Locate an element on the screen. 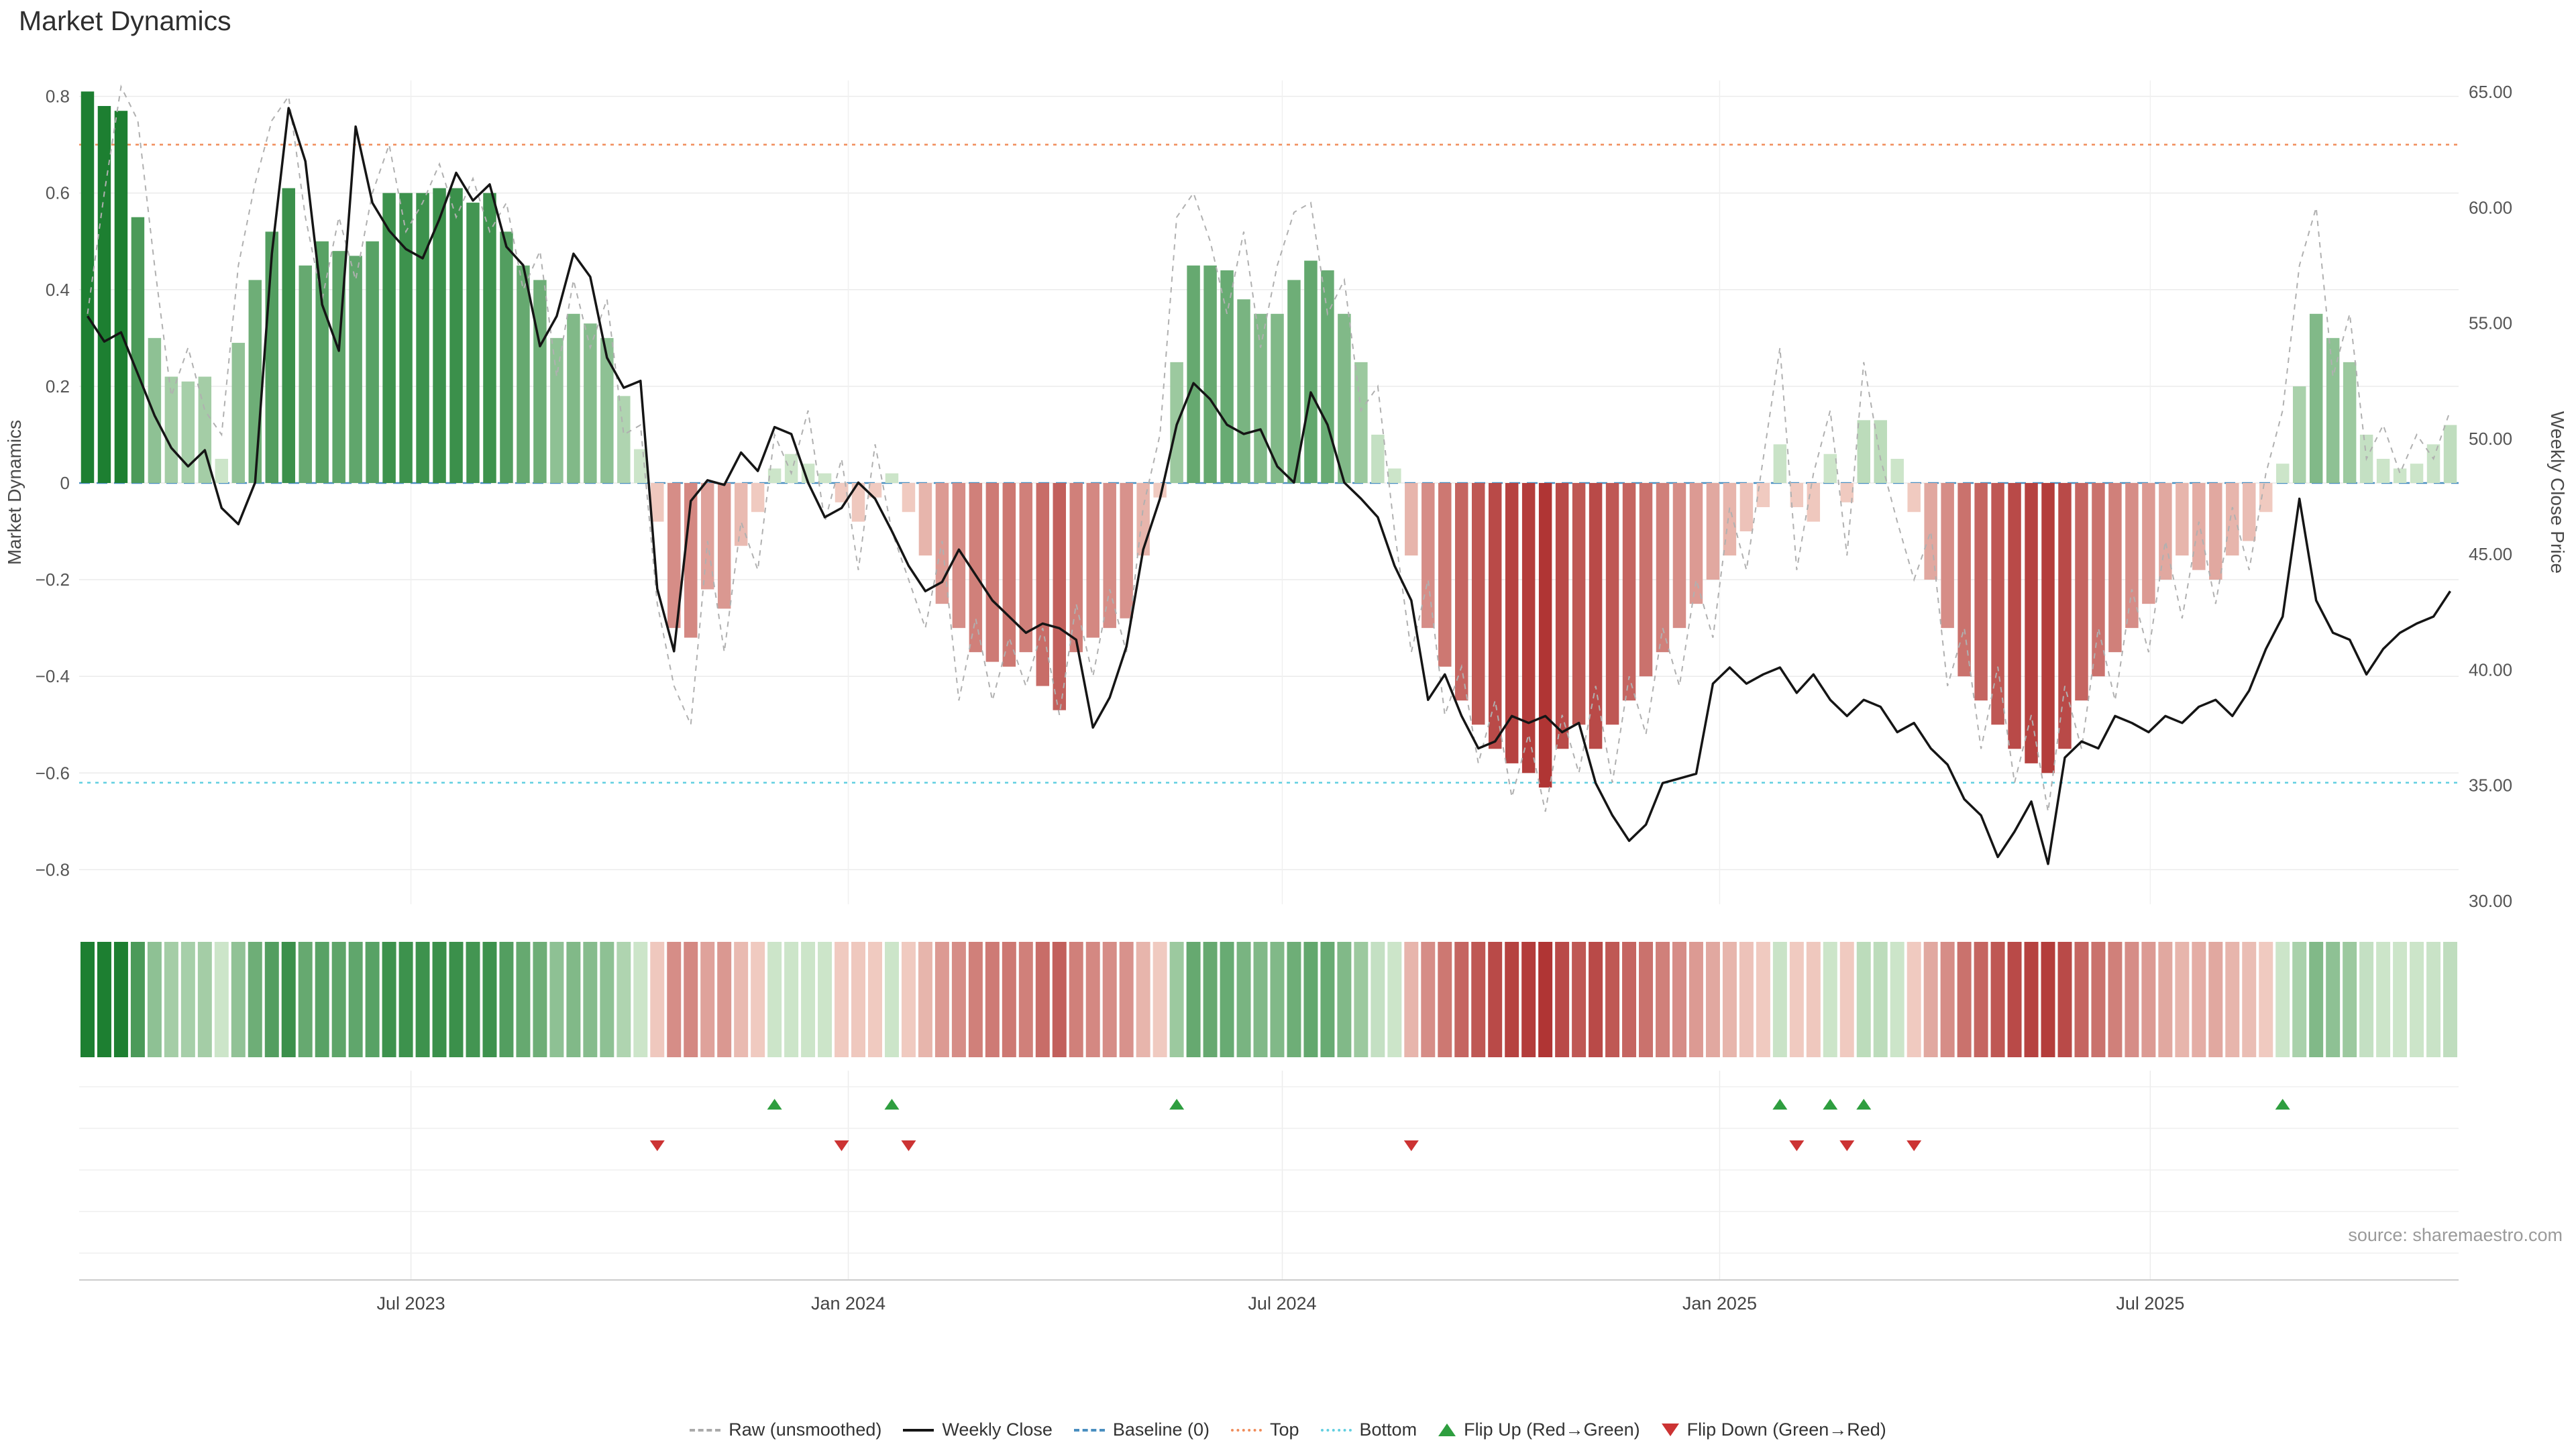 The height and width of the screenshot is (1449, 2576). legend-item-raw: Raw (unsmoothed) is located at coordinates (785, 1429).